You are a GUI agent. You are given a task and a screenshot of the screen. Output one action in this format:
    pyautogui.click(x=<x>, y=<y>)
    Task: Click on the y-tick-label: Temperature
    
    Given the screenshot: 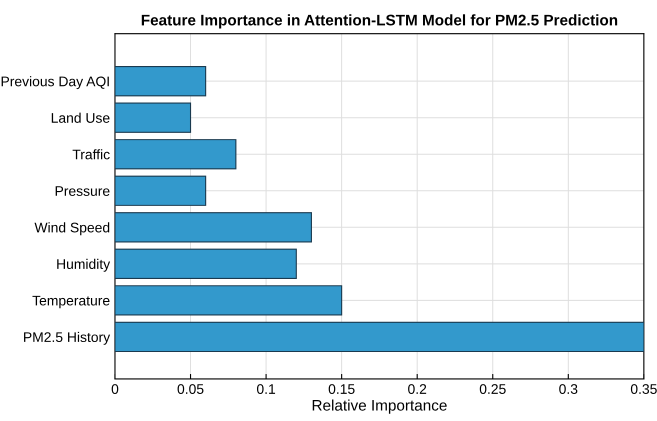 What is the action you would take?
    pyautogui.click(x=71, y=302)
    